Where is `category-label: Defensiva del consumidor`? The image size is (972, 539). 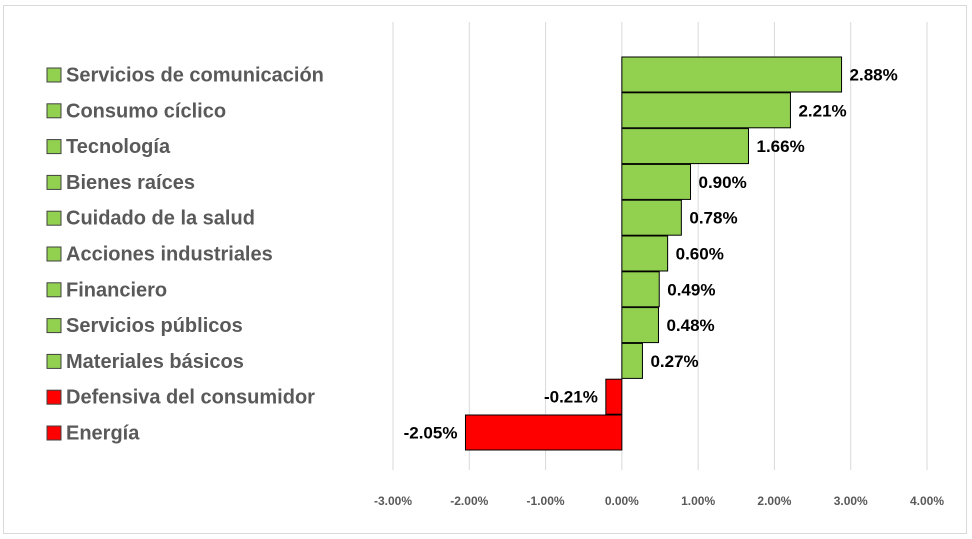
category-label: Defensiva del consumidor is located at coordinates (190, 398).